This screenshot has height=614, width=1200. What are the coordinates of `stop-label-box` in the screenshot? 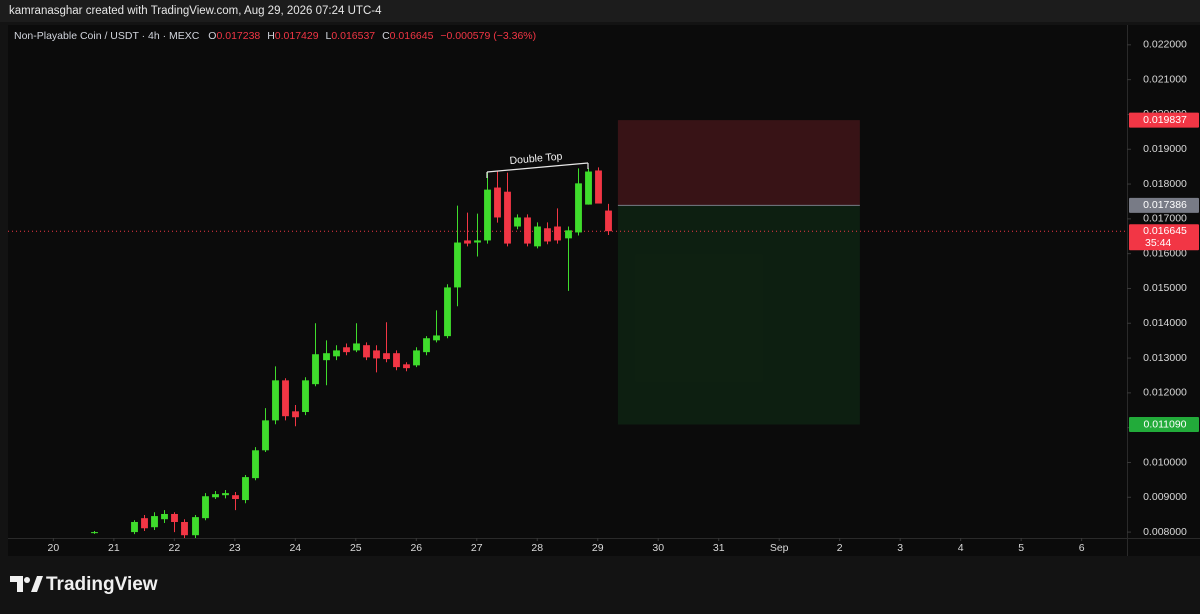 It's located at (1164, 120).